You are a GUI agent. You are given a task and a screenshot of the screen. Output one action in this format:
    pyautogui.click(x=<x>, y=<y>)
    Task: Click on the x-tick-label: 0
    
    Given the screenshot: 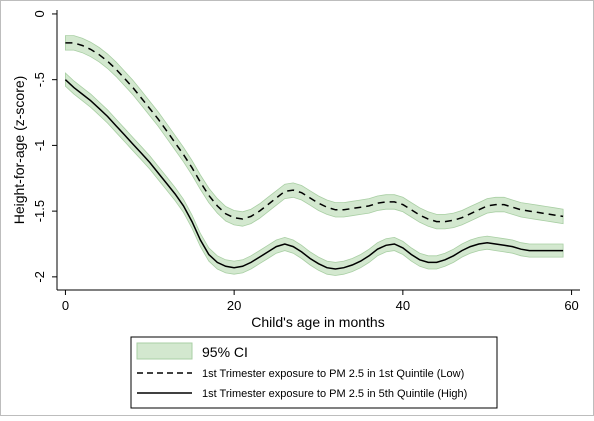 What is the action you would take?
    pyautogui.click(x=65, y=305)
    